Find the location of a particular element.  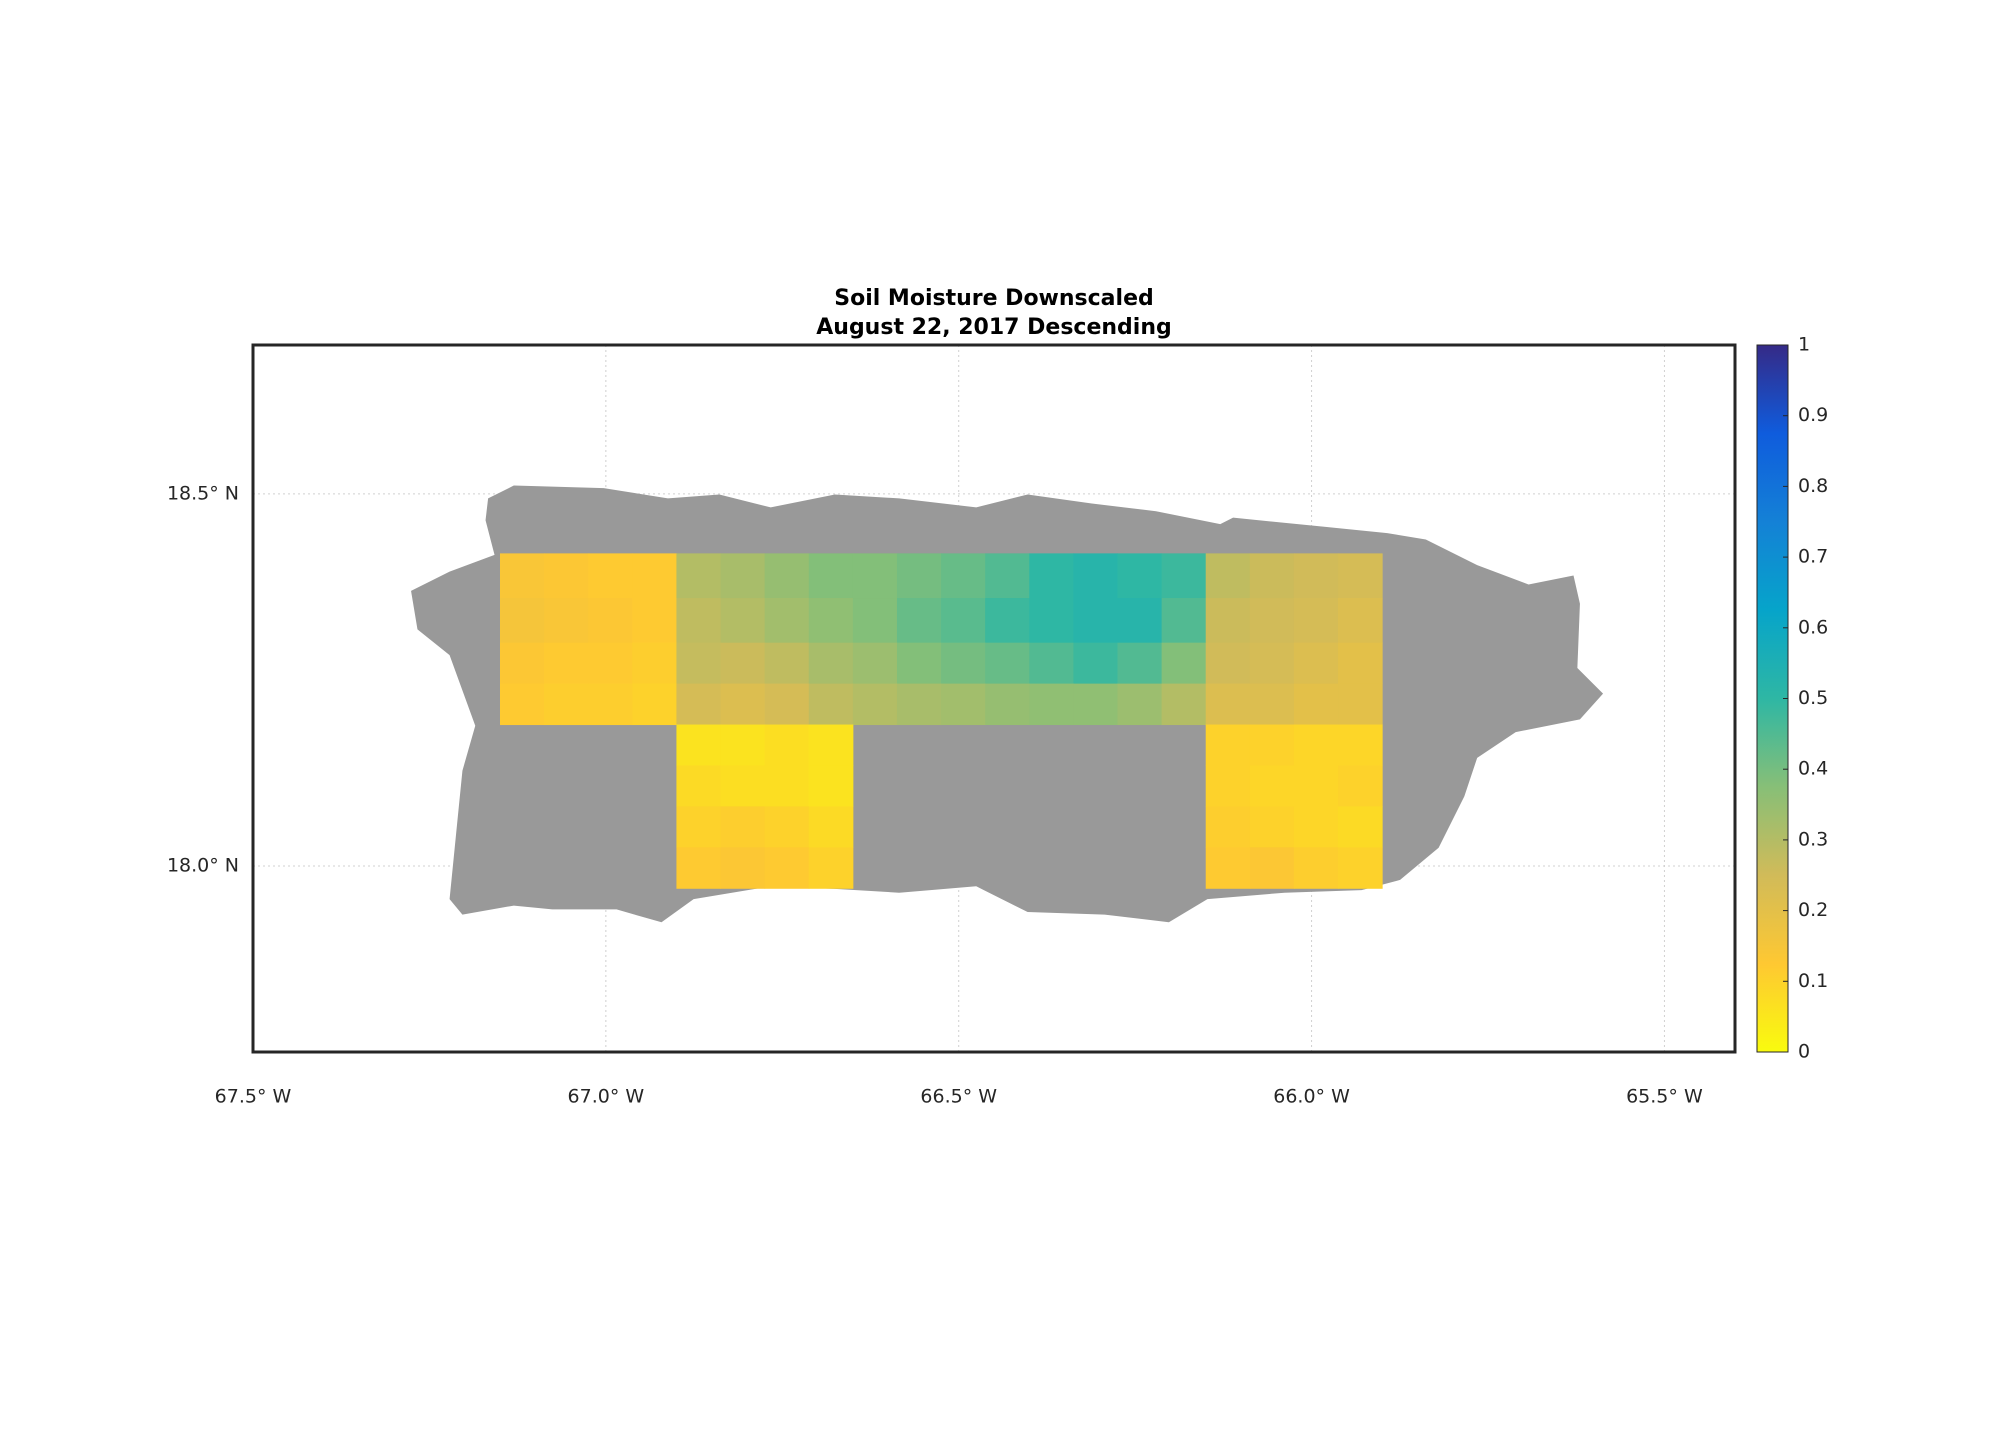

y-tick-label: 18.0° N is located at coordinates (203, 865).